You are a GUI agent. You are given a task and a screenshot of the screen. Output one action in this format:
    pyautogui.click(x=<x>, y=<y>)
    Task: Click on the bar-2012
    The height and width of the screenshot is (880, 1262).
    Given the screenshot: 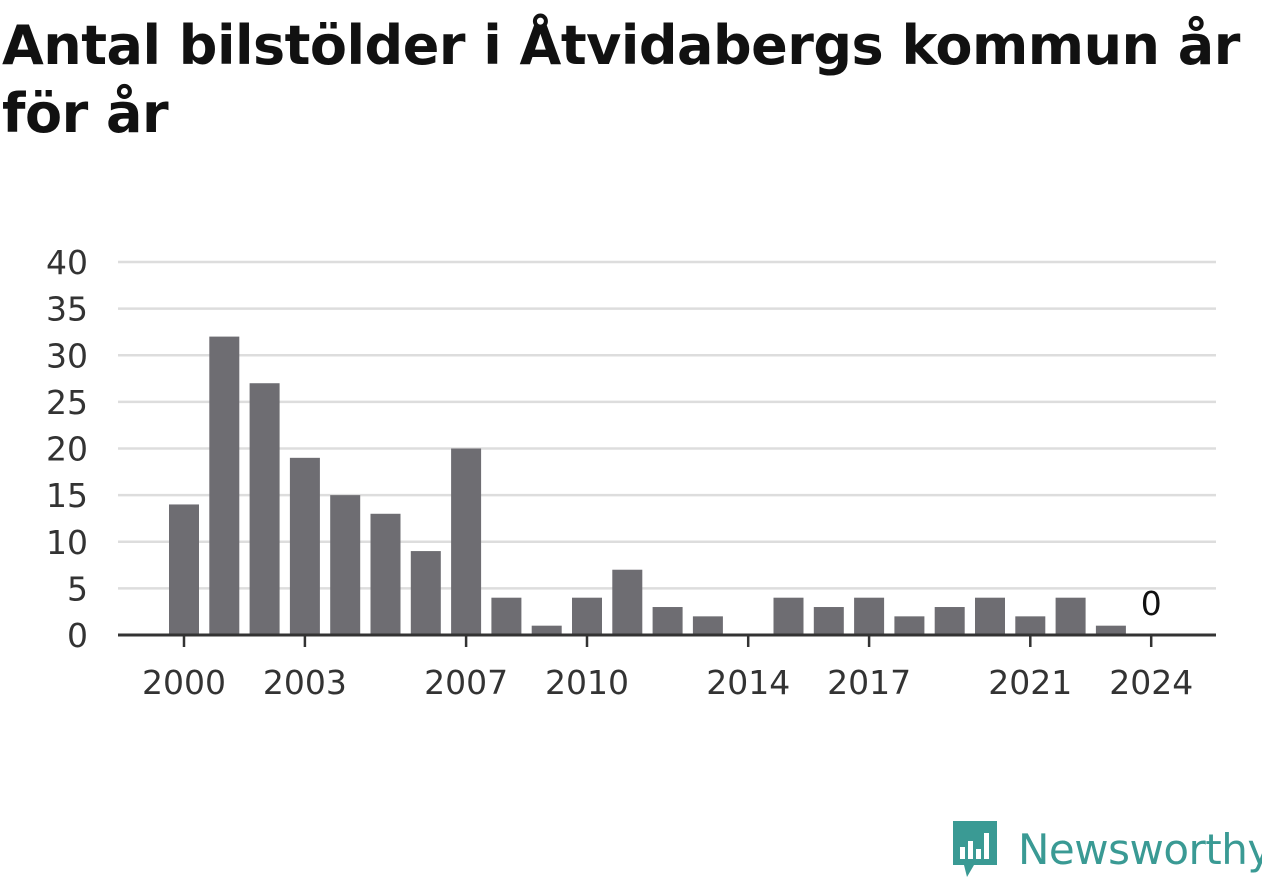 What is the action you would take?
    pyautogui.click(x=667, y=621)
    